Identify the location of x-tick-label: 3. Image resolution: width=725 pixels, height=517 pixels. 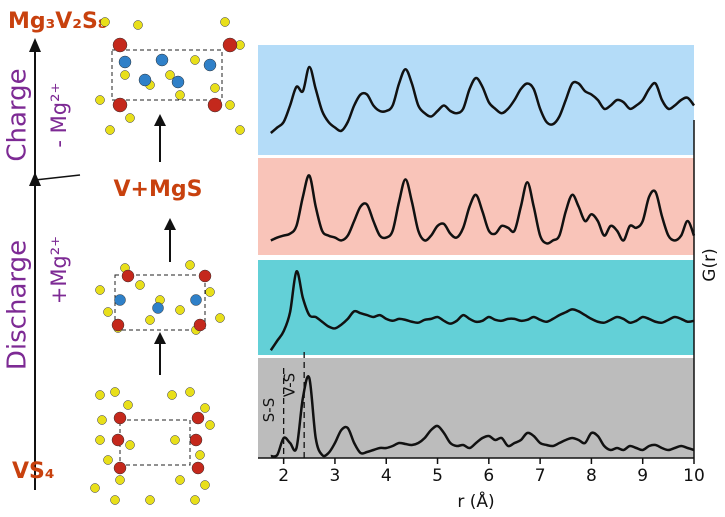
(335, 476).